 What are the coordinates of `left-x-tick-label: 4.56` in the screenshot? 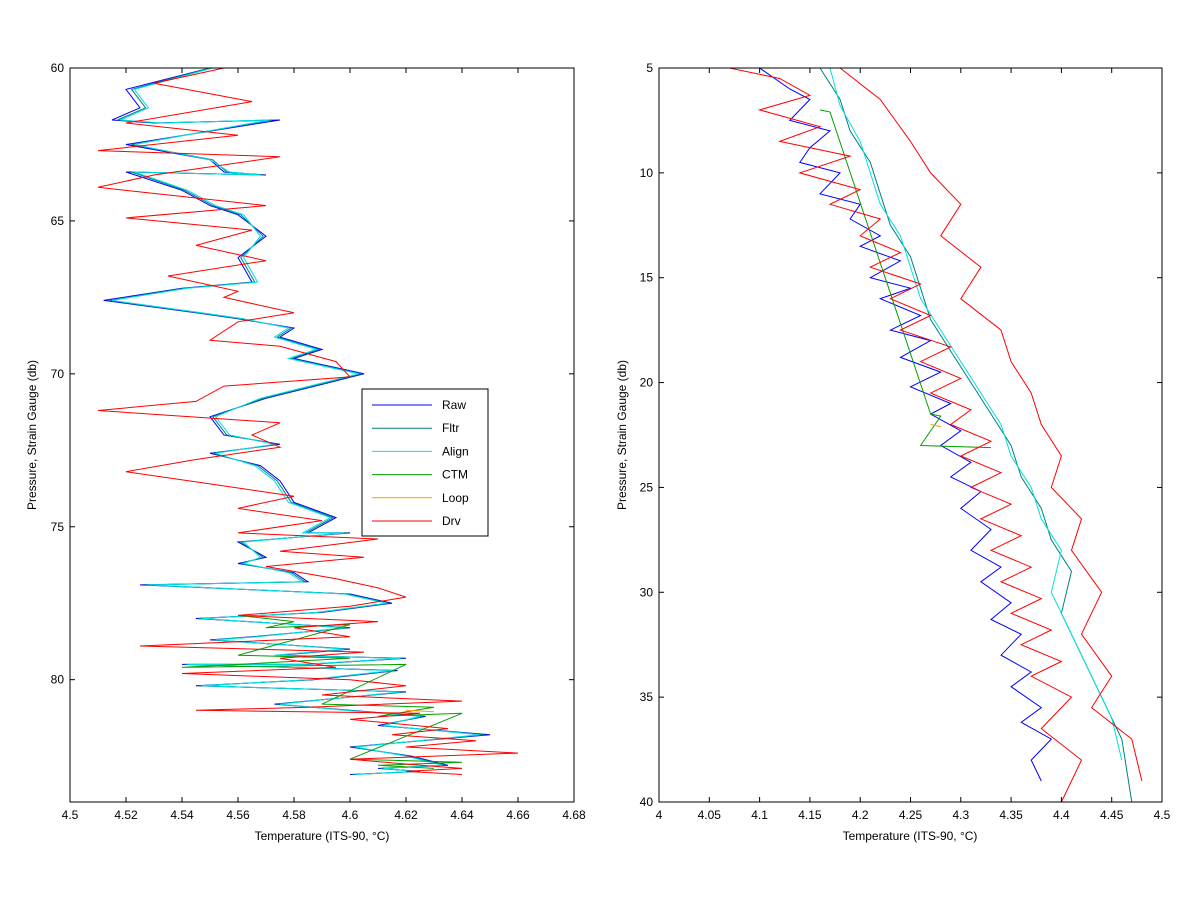 It's located at (238, 815).